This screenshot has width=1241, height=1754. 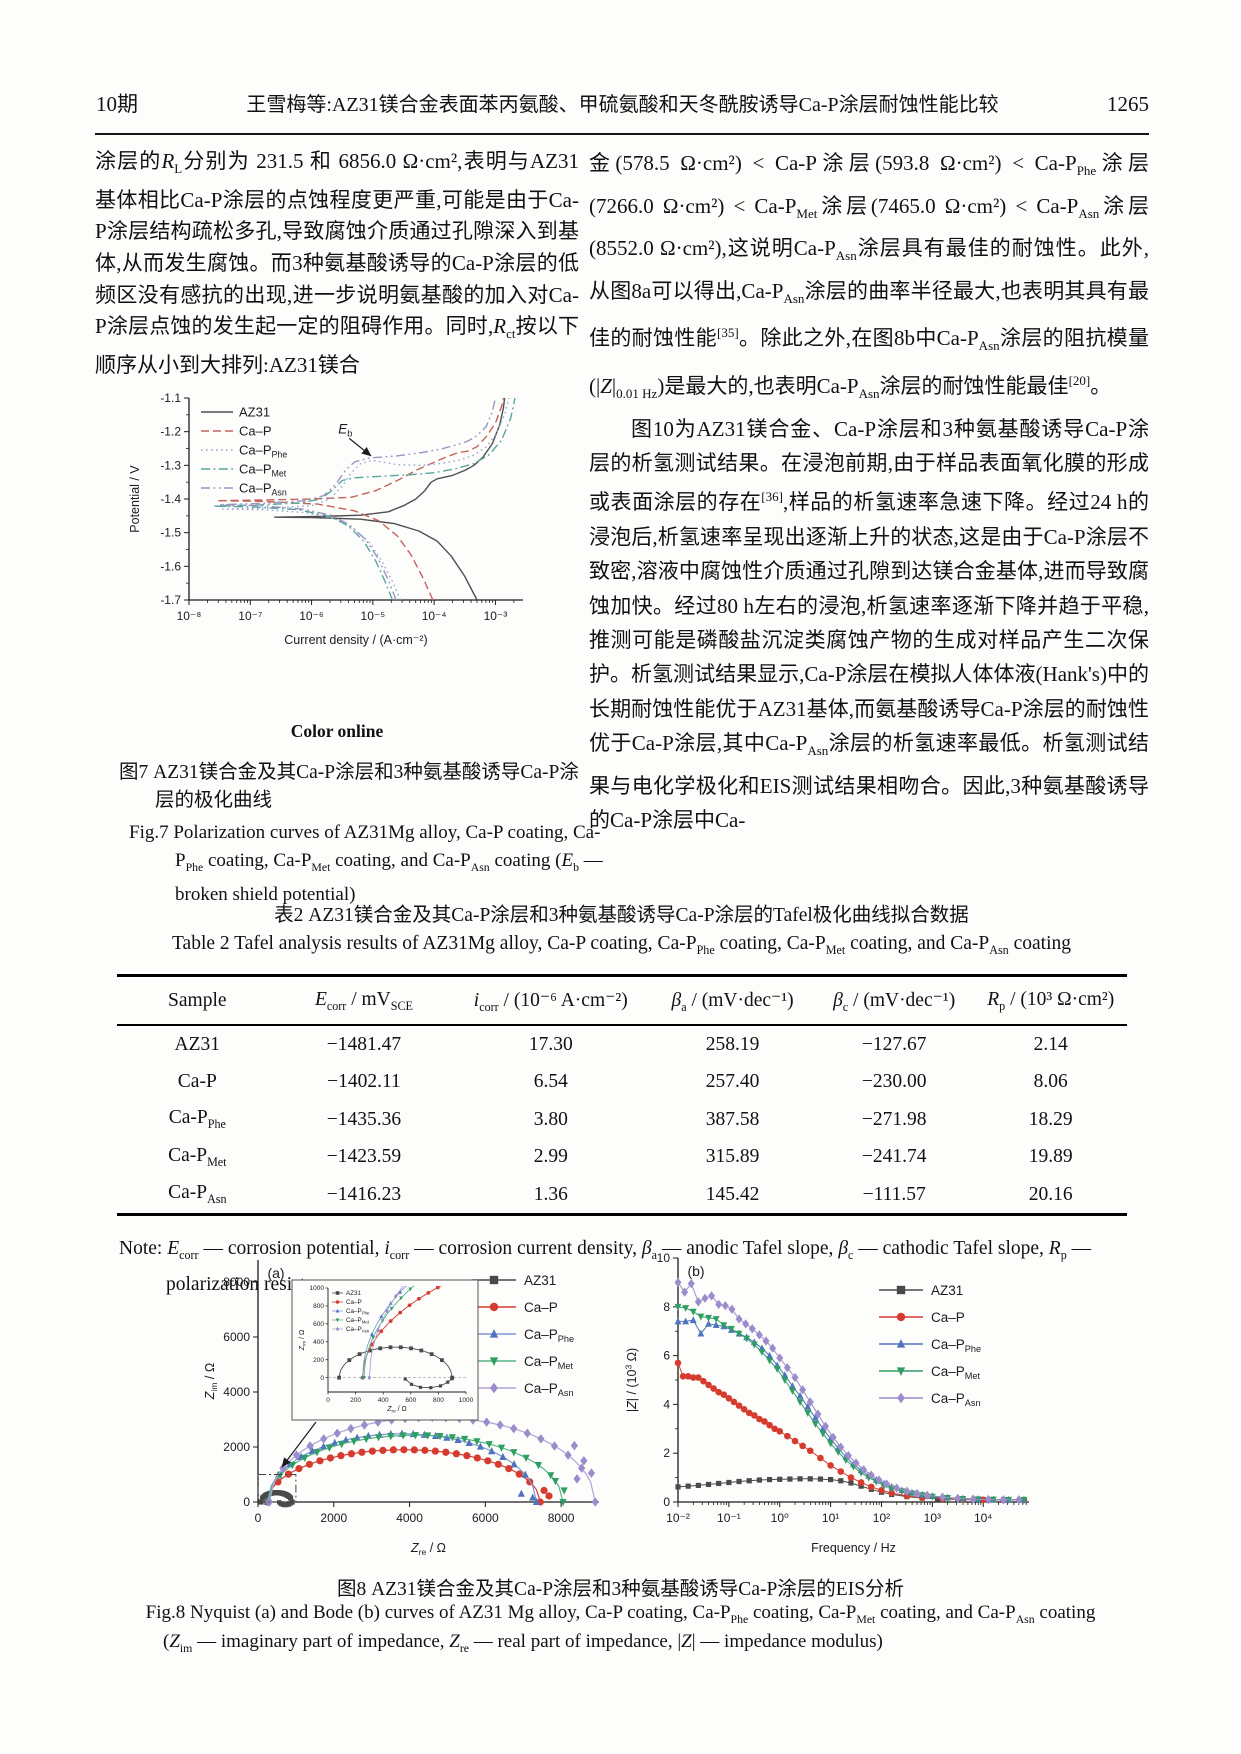 What do you see at coordinates (170, 398) in the screenshot?
I see `svg-text: -1.1` at bounding box center [170, 398].